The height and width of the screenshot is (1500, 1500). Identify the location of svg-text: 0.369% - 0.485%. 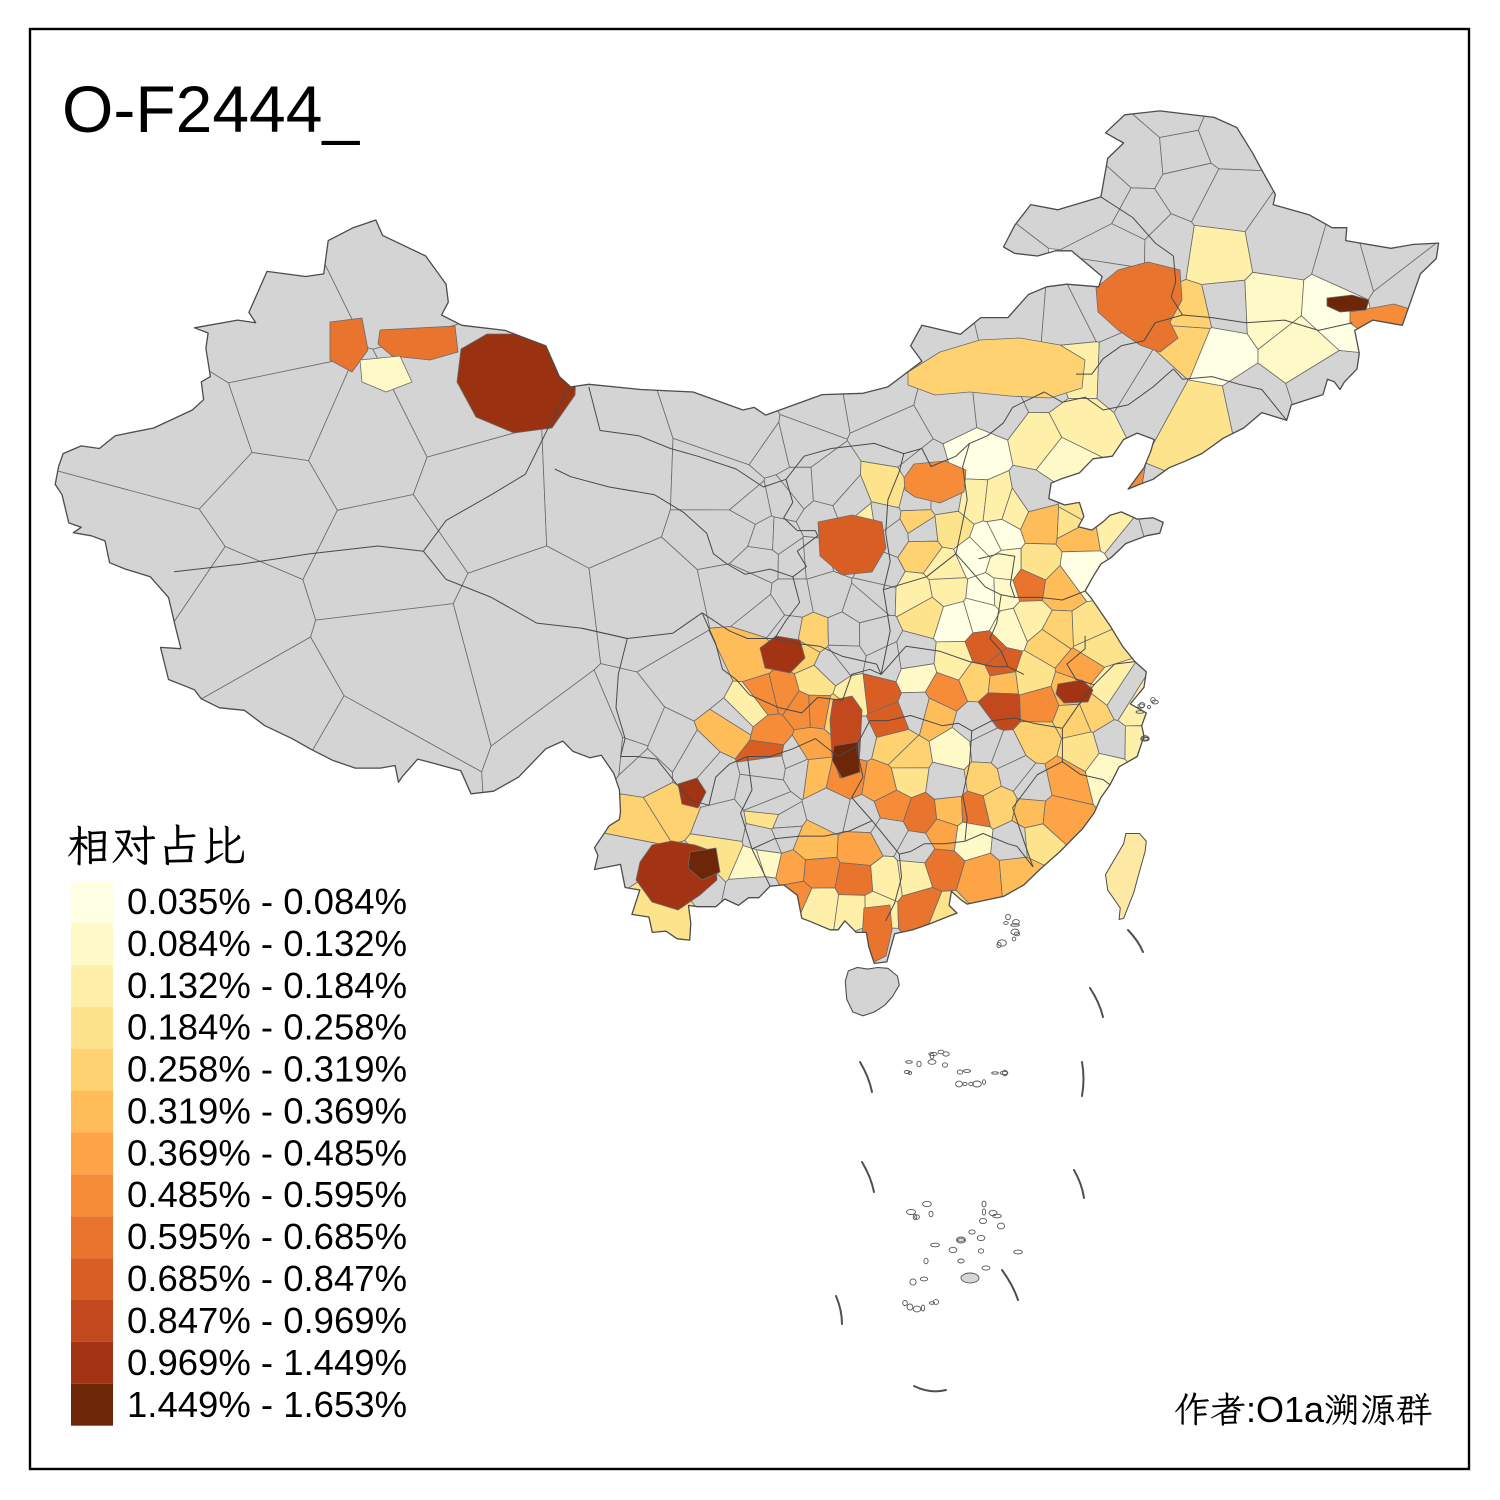
(267, 1152).